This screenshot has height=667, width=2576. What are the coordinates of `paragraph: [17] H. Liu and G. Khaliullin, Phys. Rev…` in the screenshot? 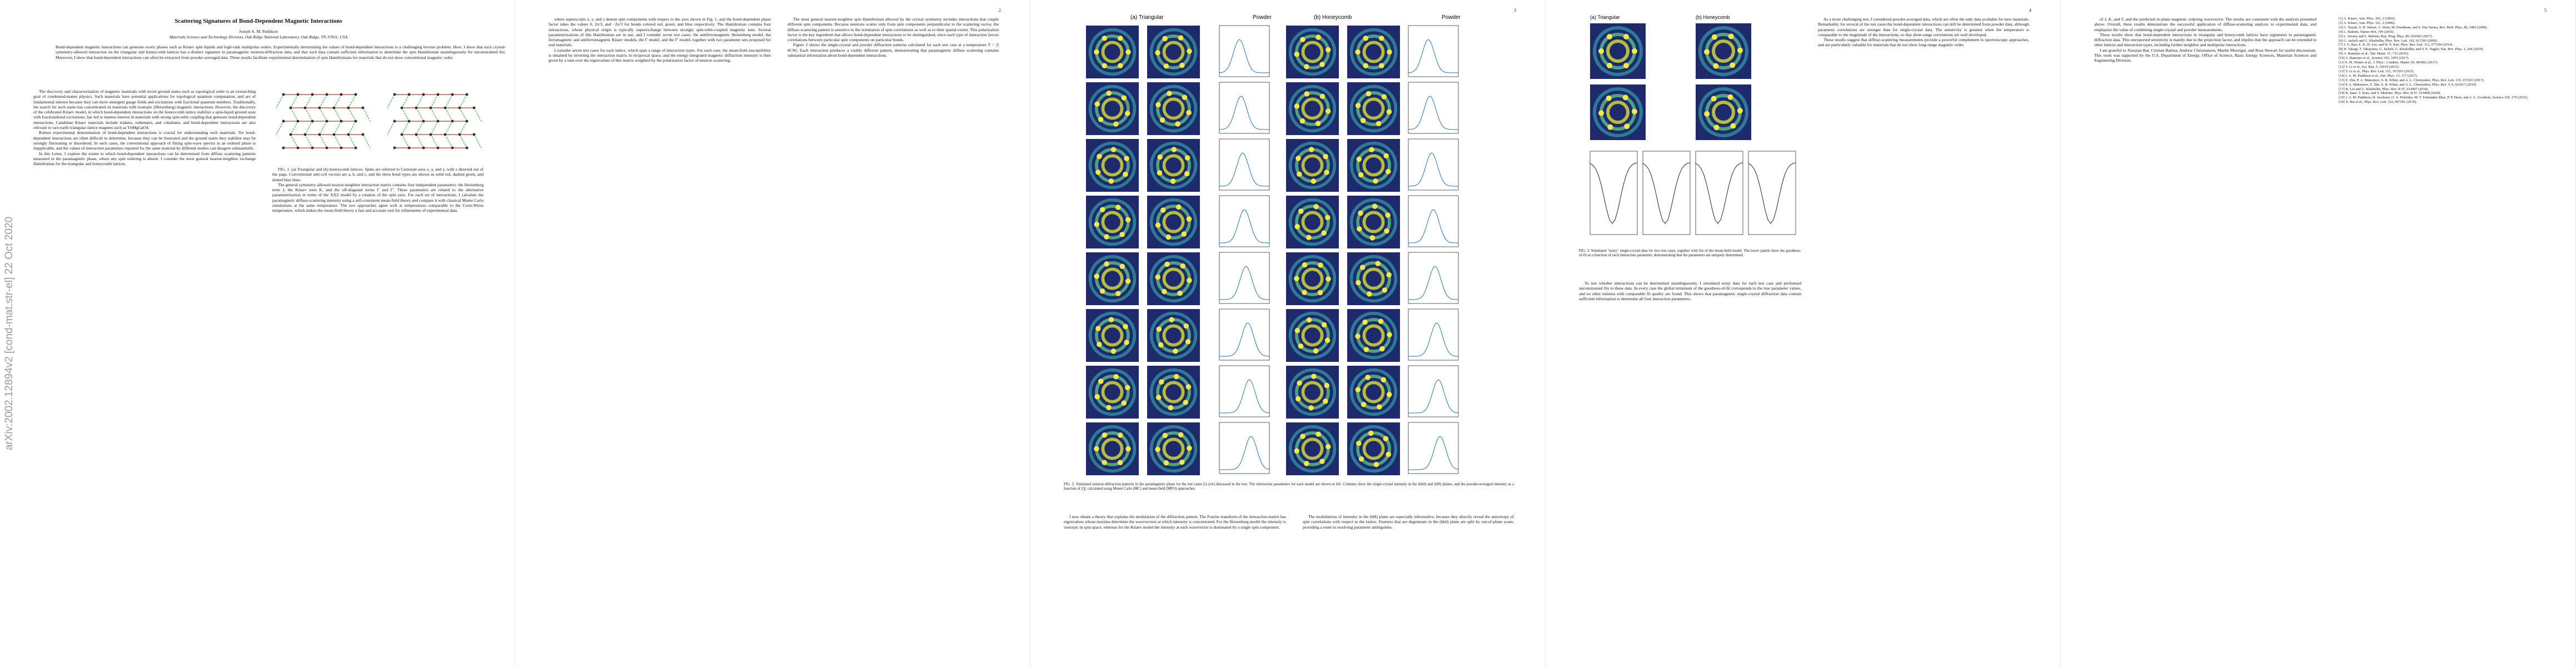 It's located at (2384, 89).